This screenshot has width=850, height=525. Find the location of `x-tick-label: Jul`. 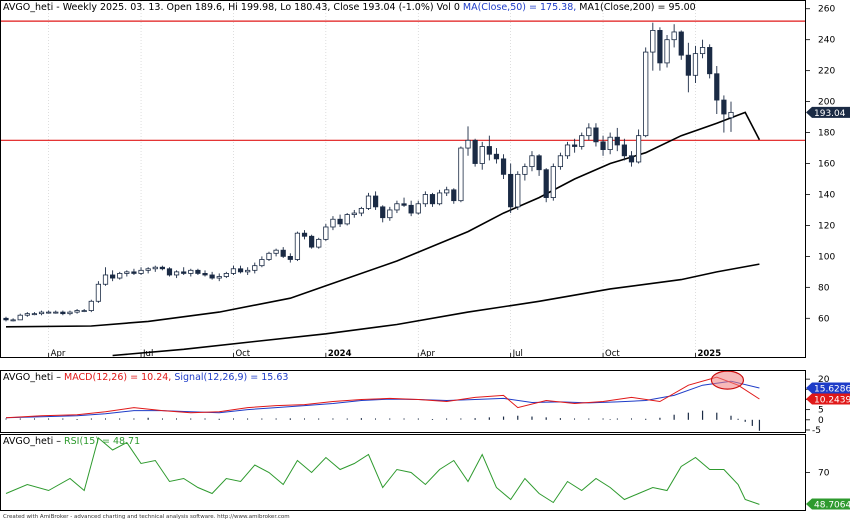

x-tick-label: Jul is located at coordinates (147, 354).